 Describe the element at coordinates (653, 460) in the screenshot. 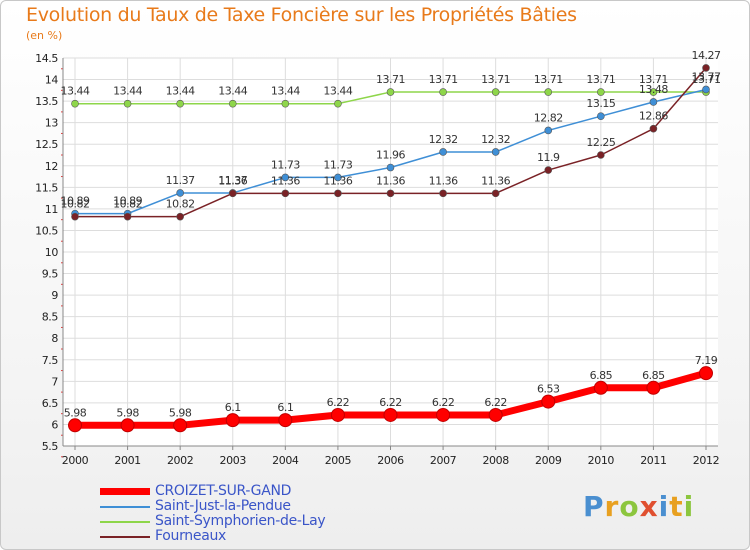

I see `x-tick-label: 2011` at that location.